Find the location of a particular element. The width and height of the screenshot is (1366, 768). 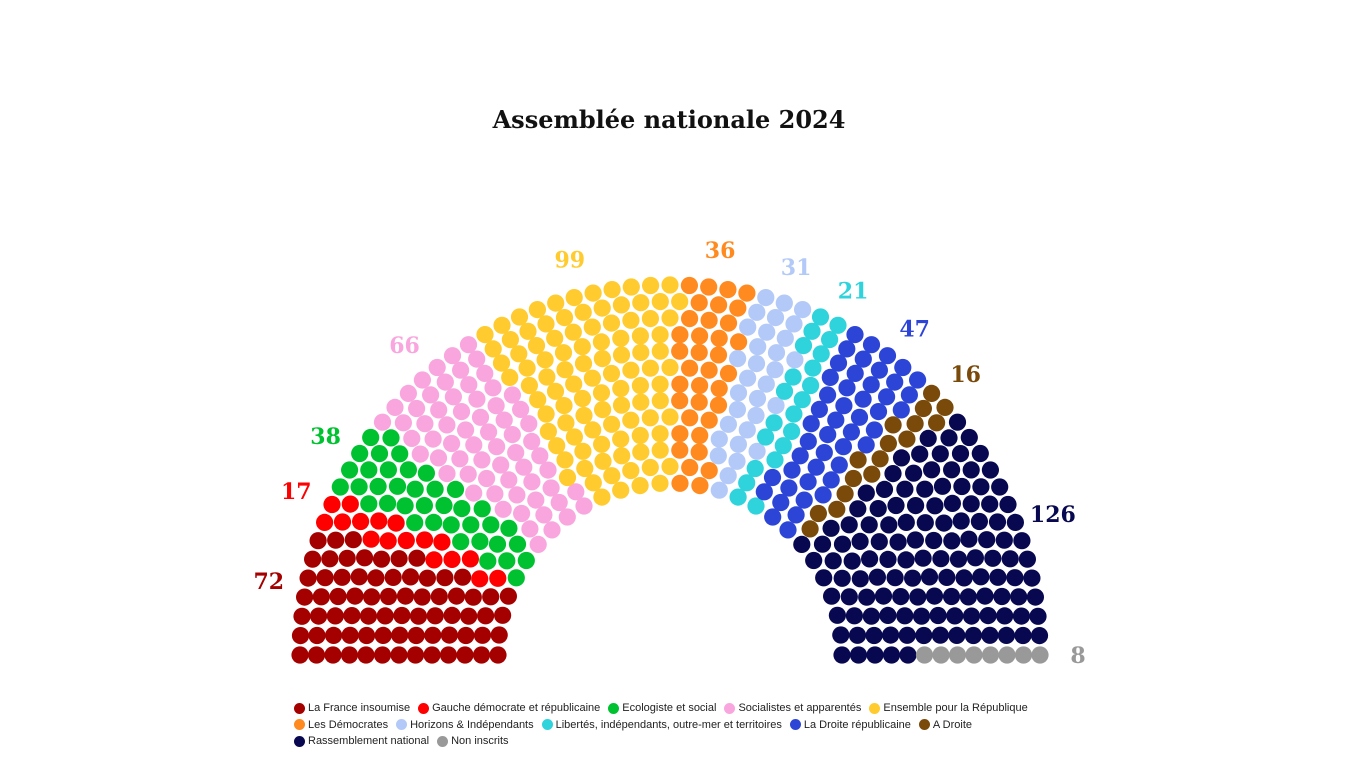

legend-item: Gauche démocrate et républicaine is located at coordinates (509, 708).